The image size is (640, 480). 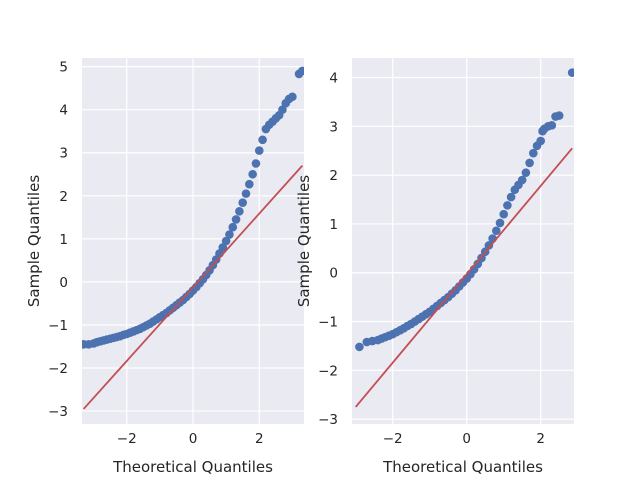 What do you see at coordinates (63, 68) in the screenshot?
I see `y-tick-label: 5` at bounding box center [63, 68].